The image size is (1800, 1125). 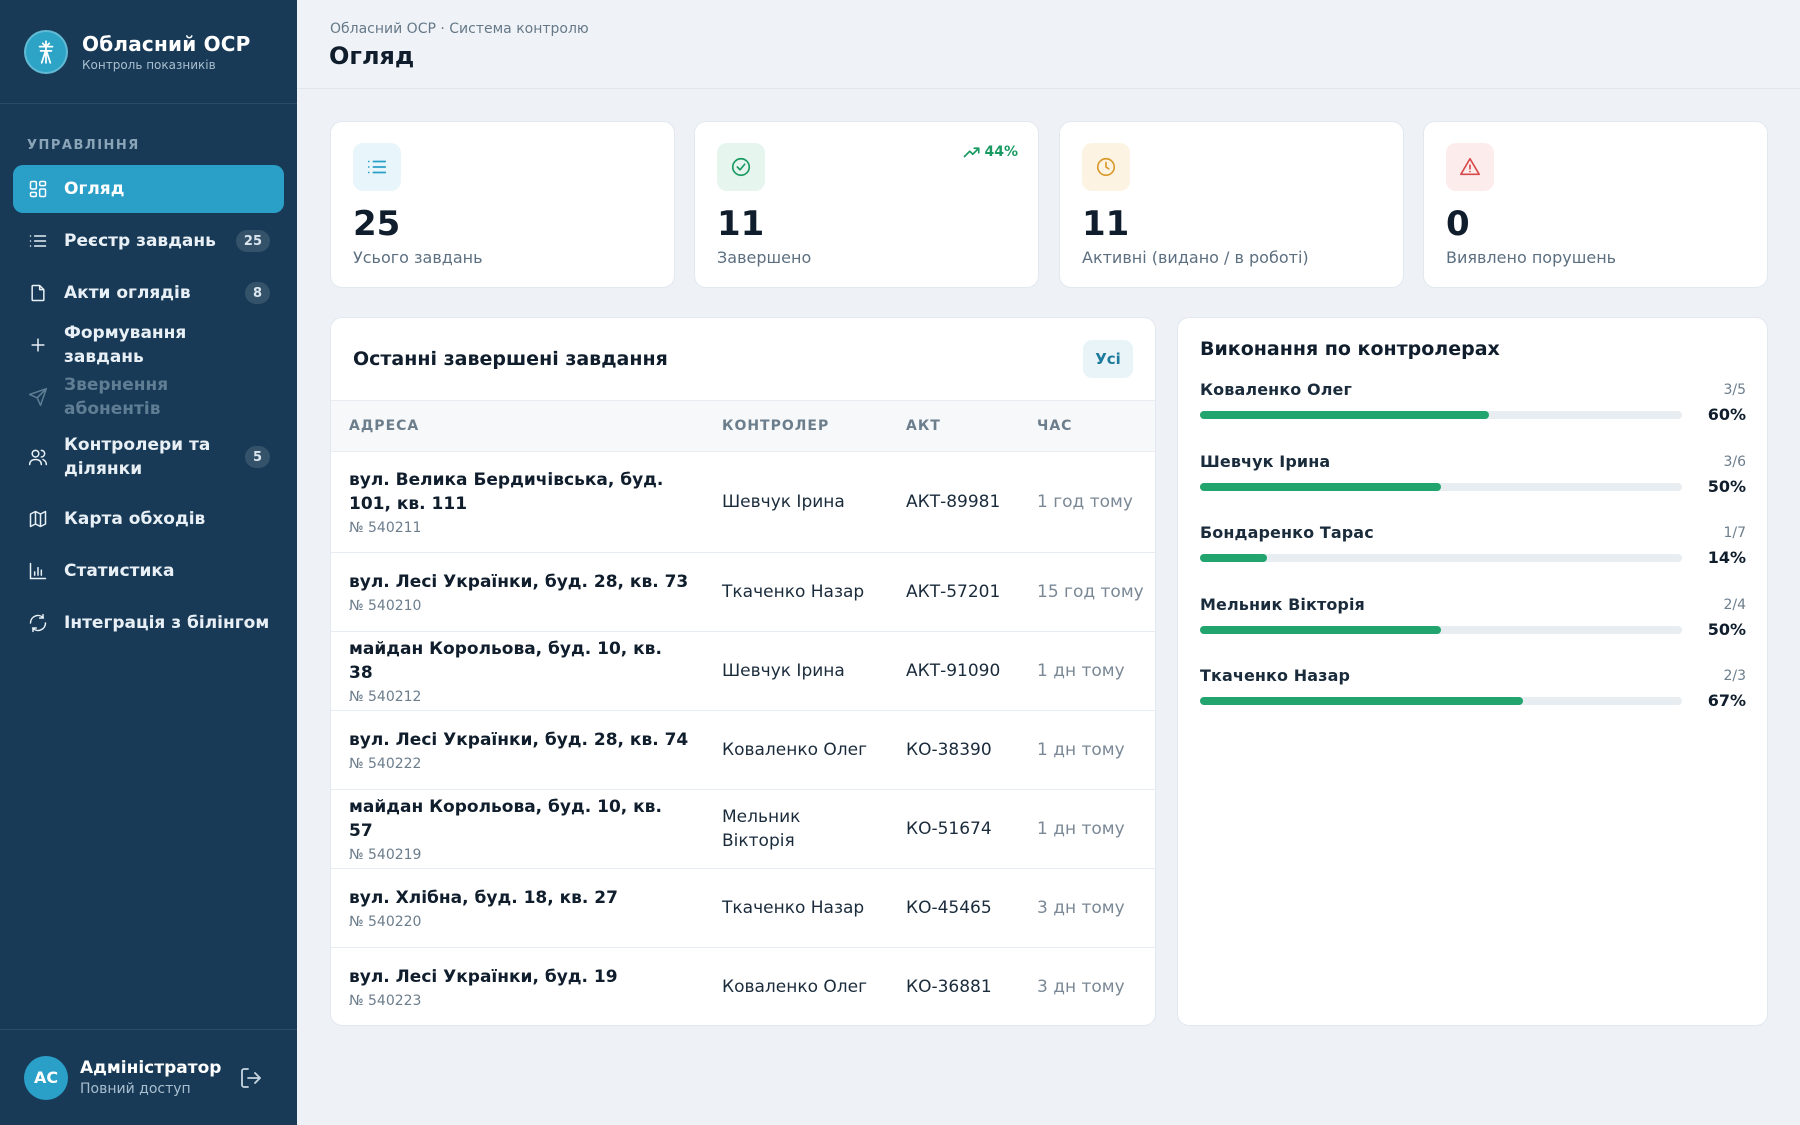 I want to click on column-header-act: АКТ, so click(x=923, y=426).